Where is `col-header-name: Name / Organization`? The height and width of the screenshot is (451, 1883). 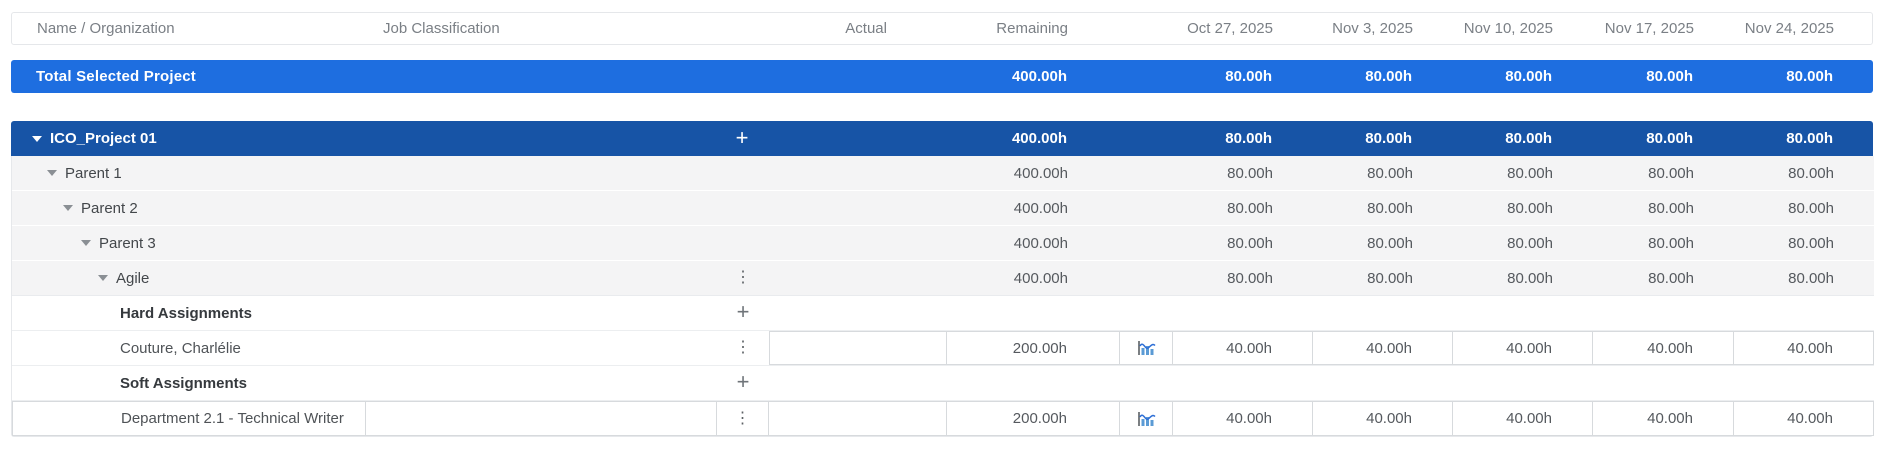 col-header-name: Name / Organization is located at coordinates (106, 28).